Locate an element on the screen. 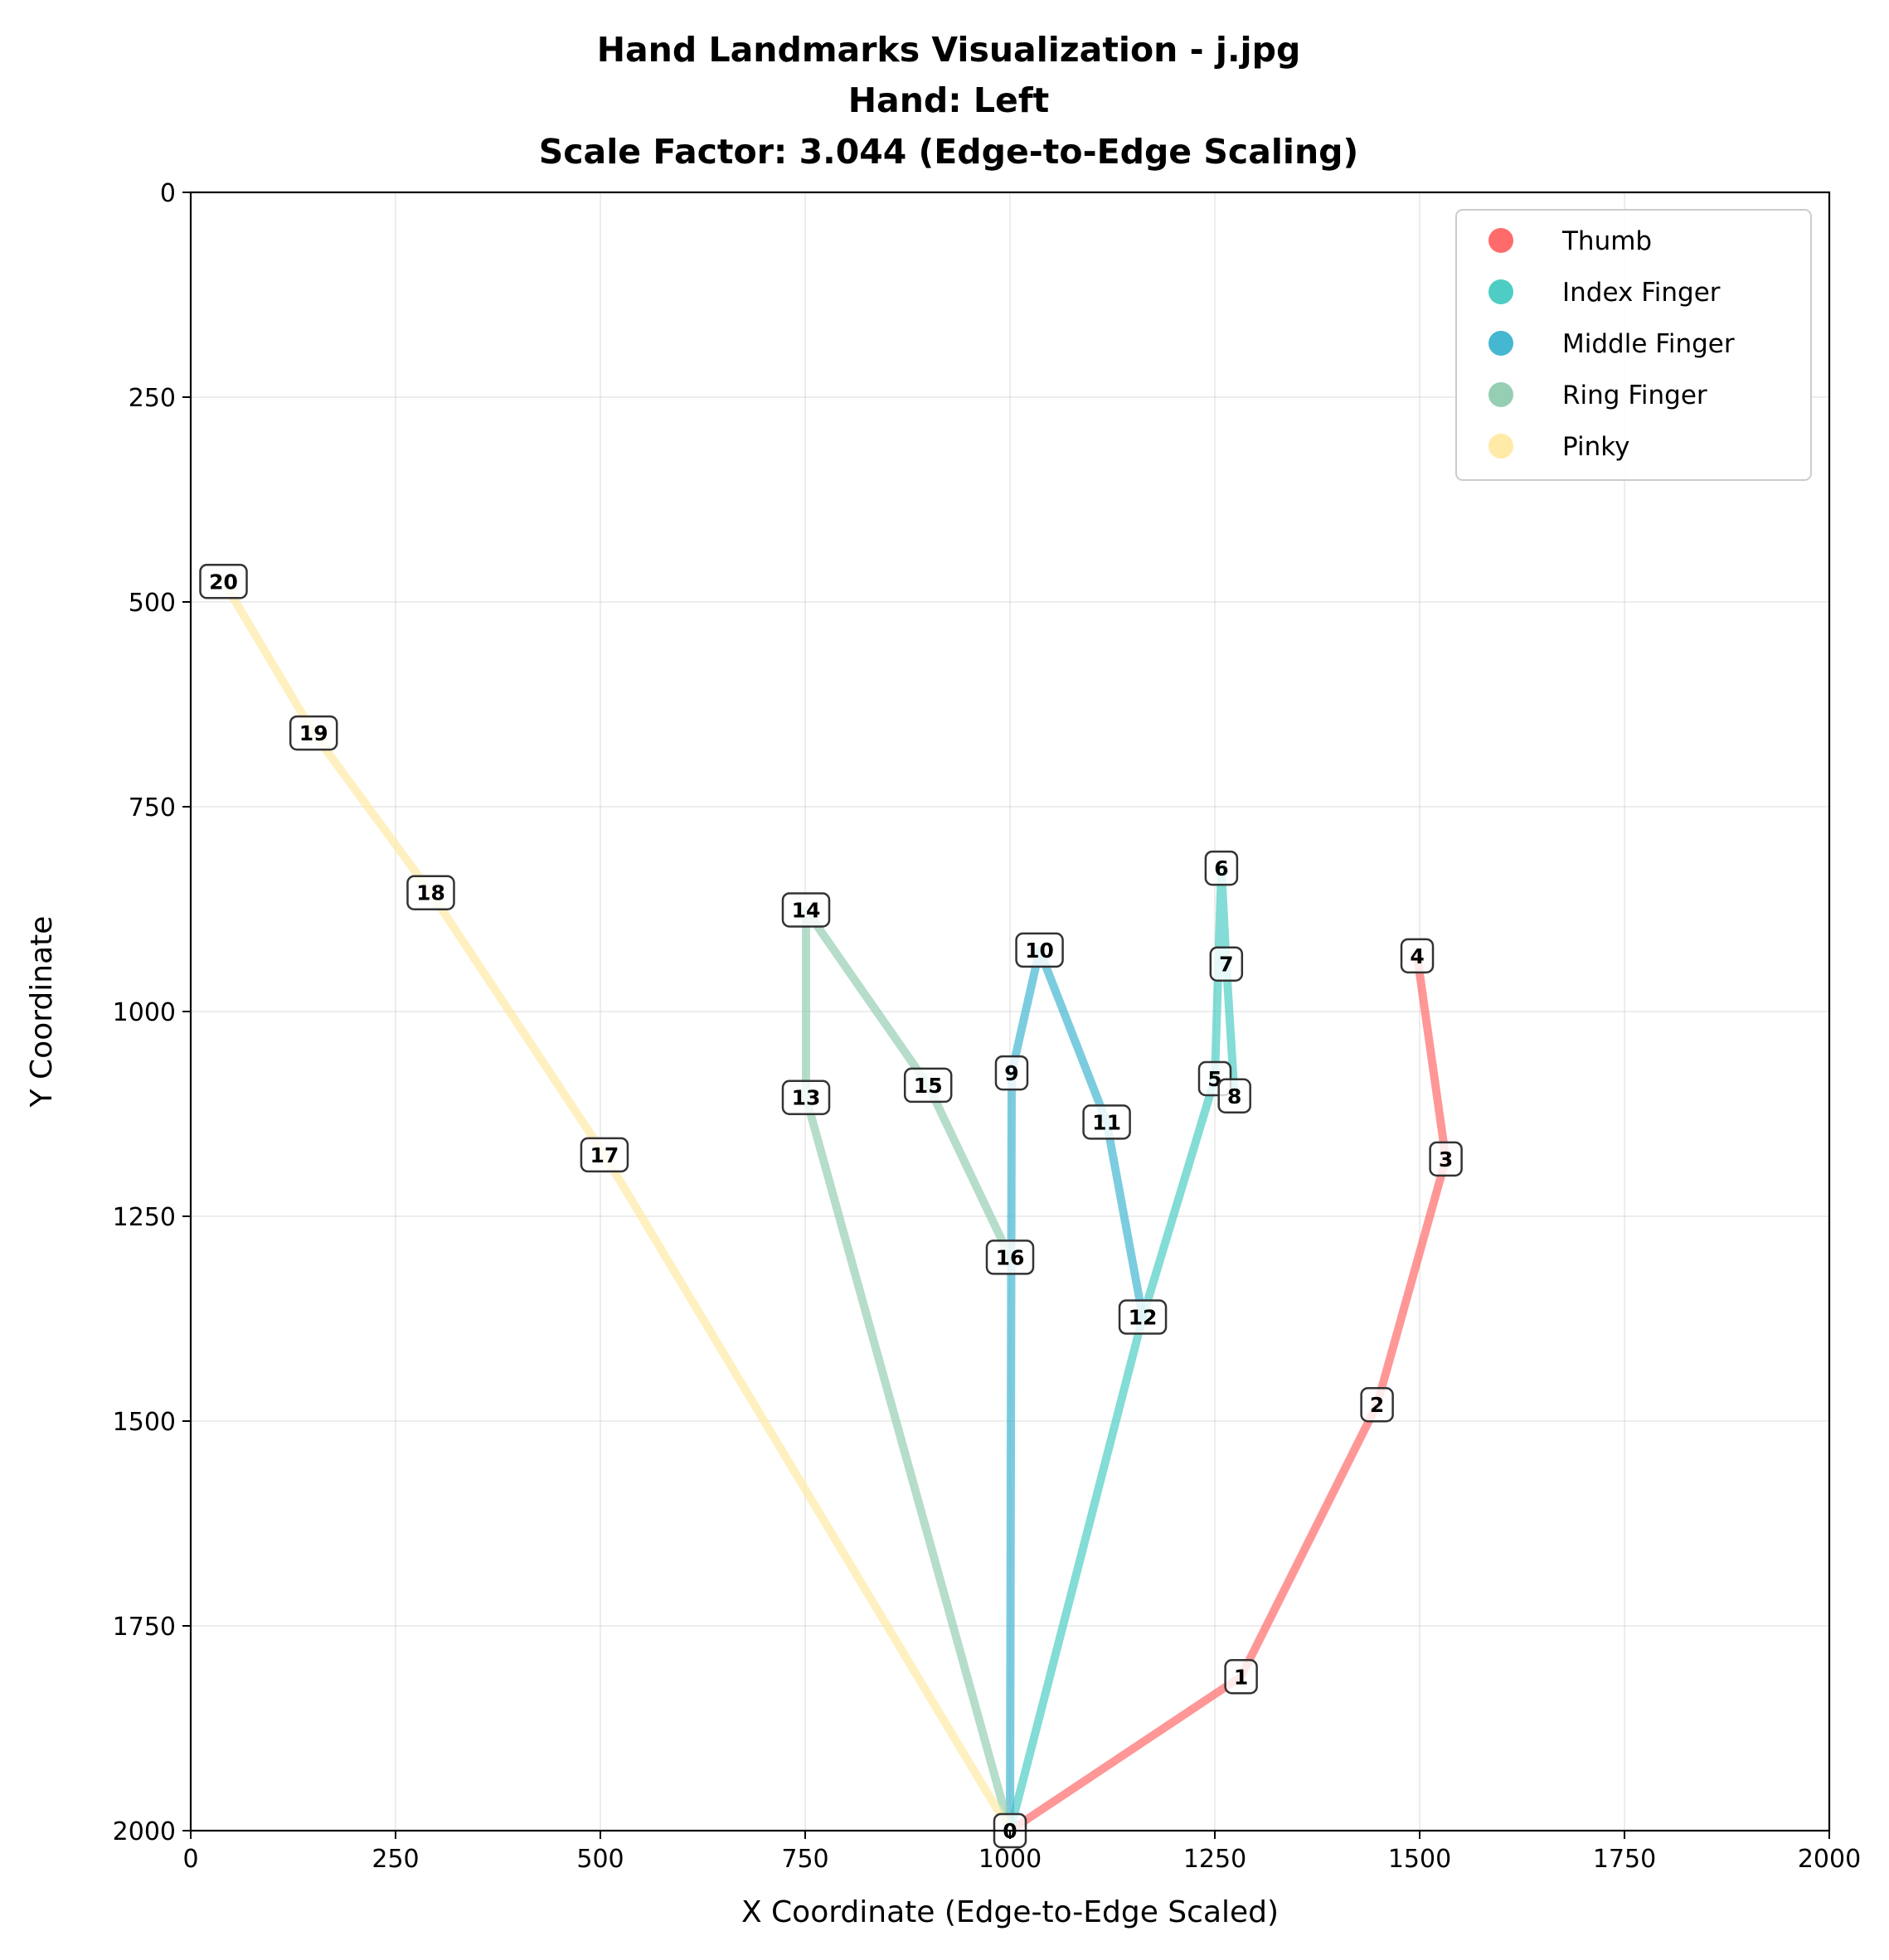 Image resolution: width=1889 pixels, height=1960 pixels. landmark-16: 16 is located at coordinates (1010, 1257).